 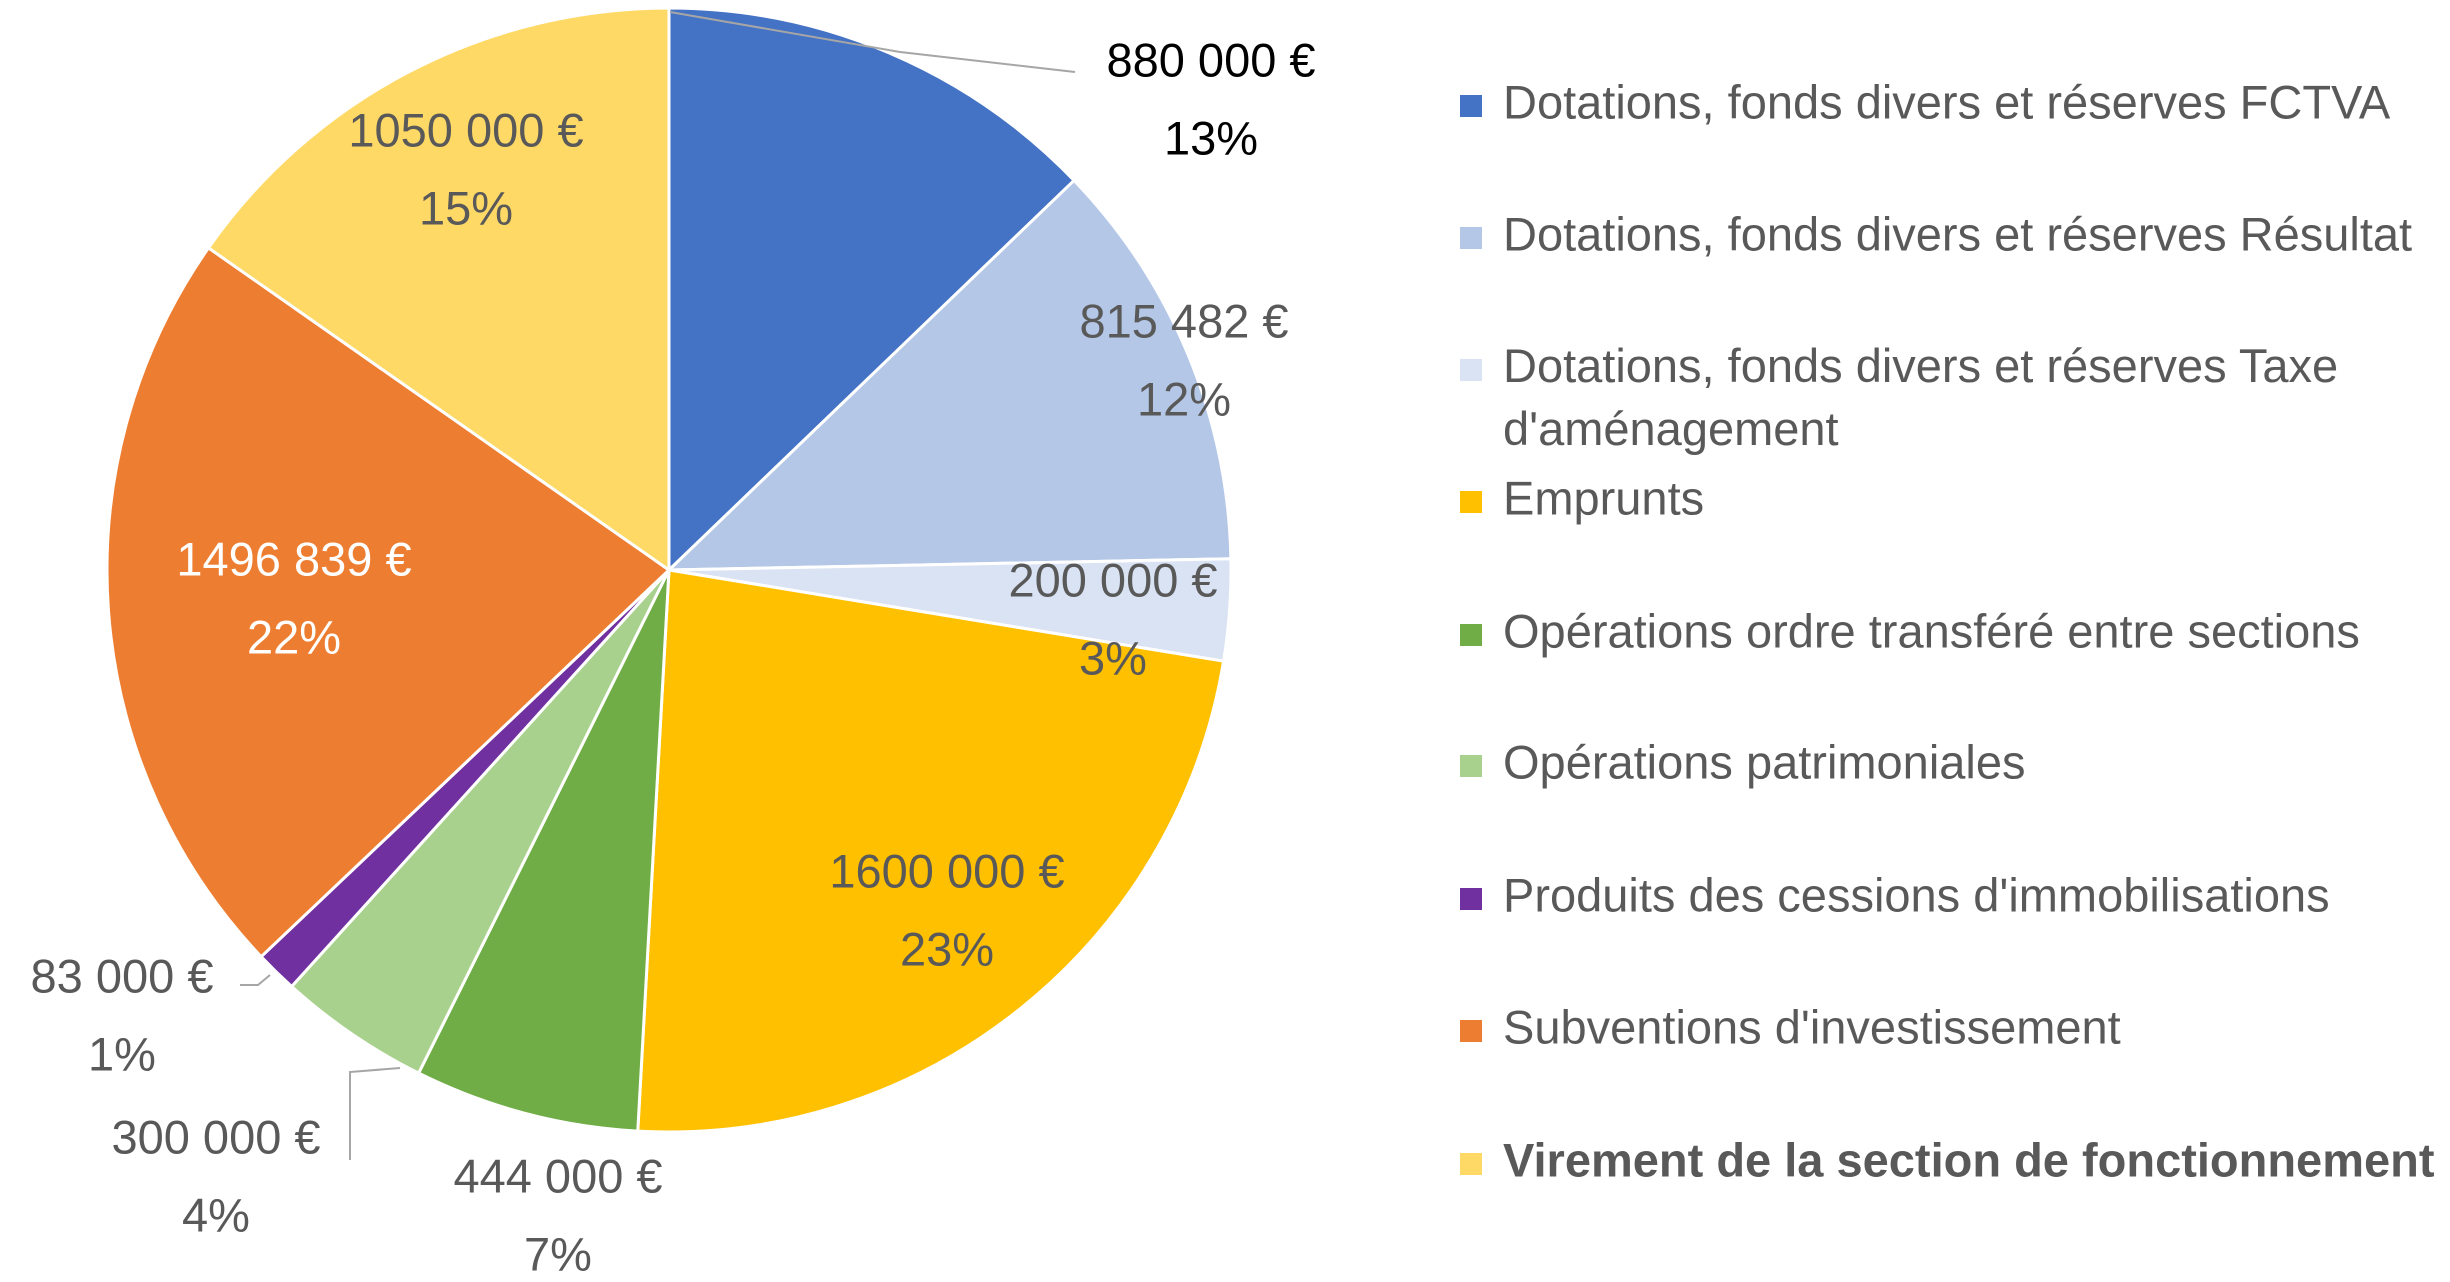 What do you see at coordinates (465, 129) in the screenshot?
I see `data-label: 1050 000 €` at bounding box center [465, 129].